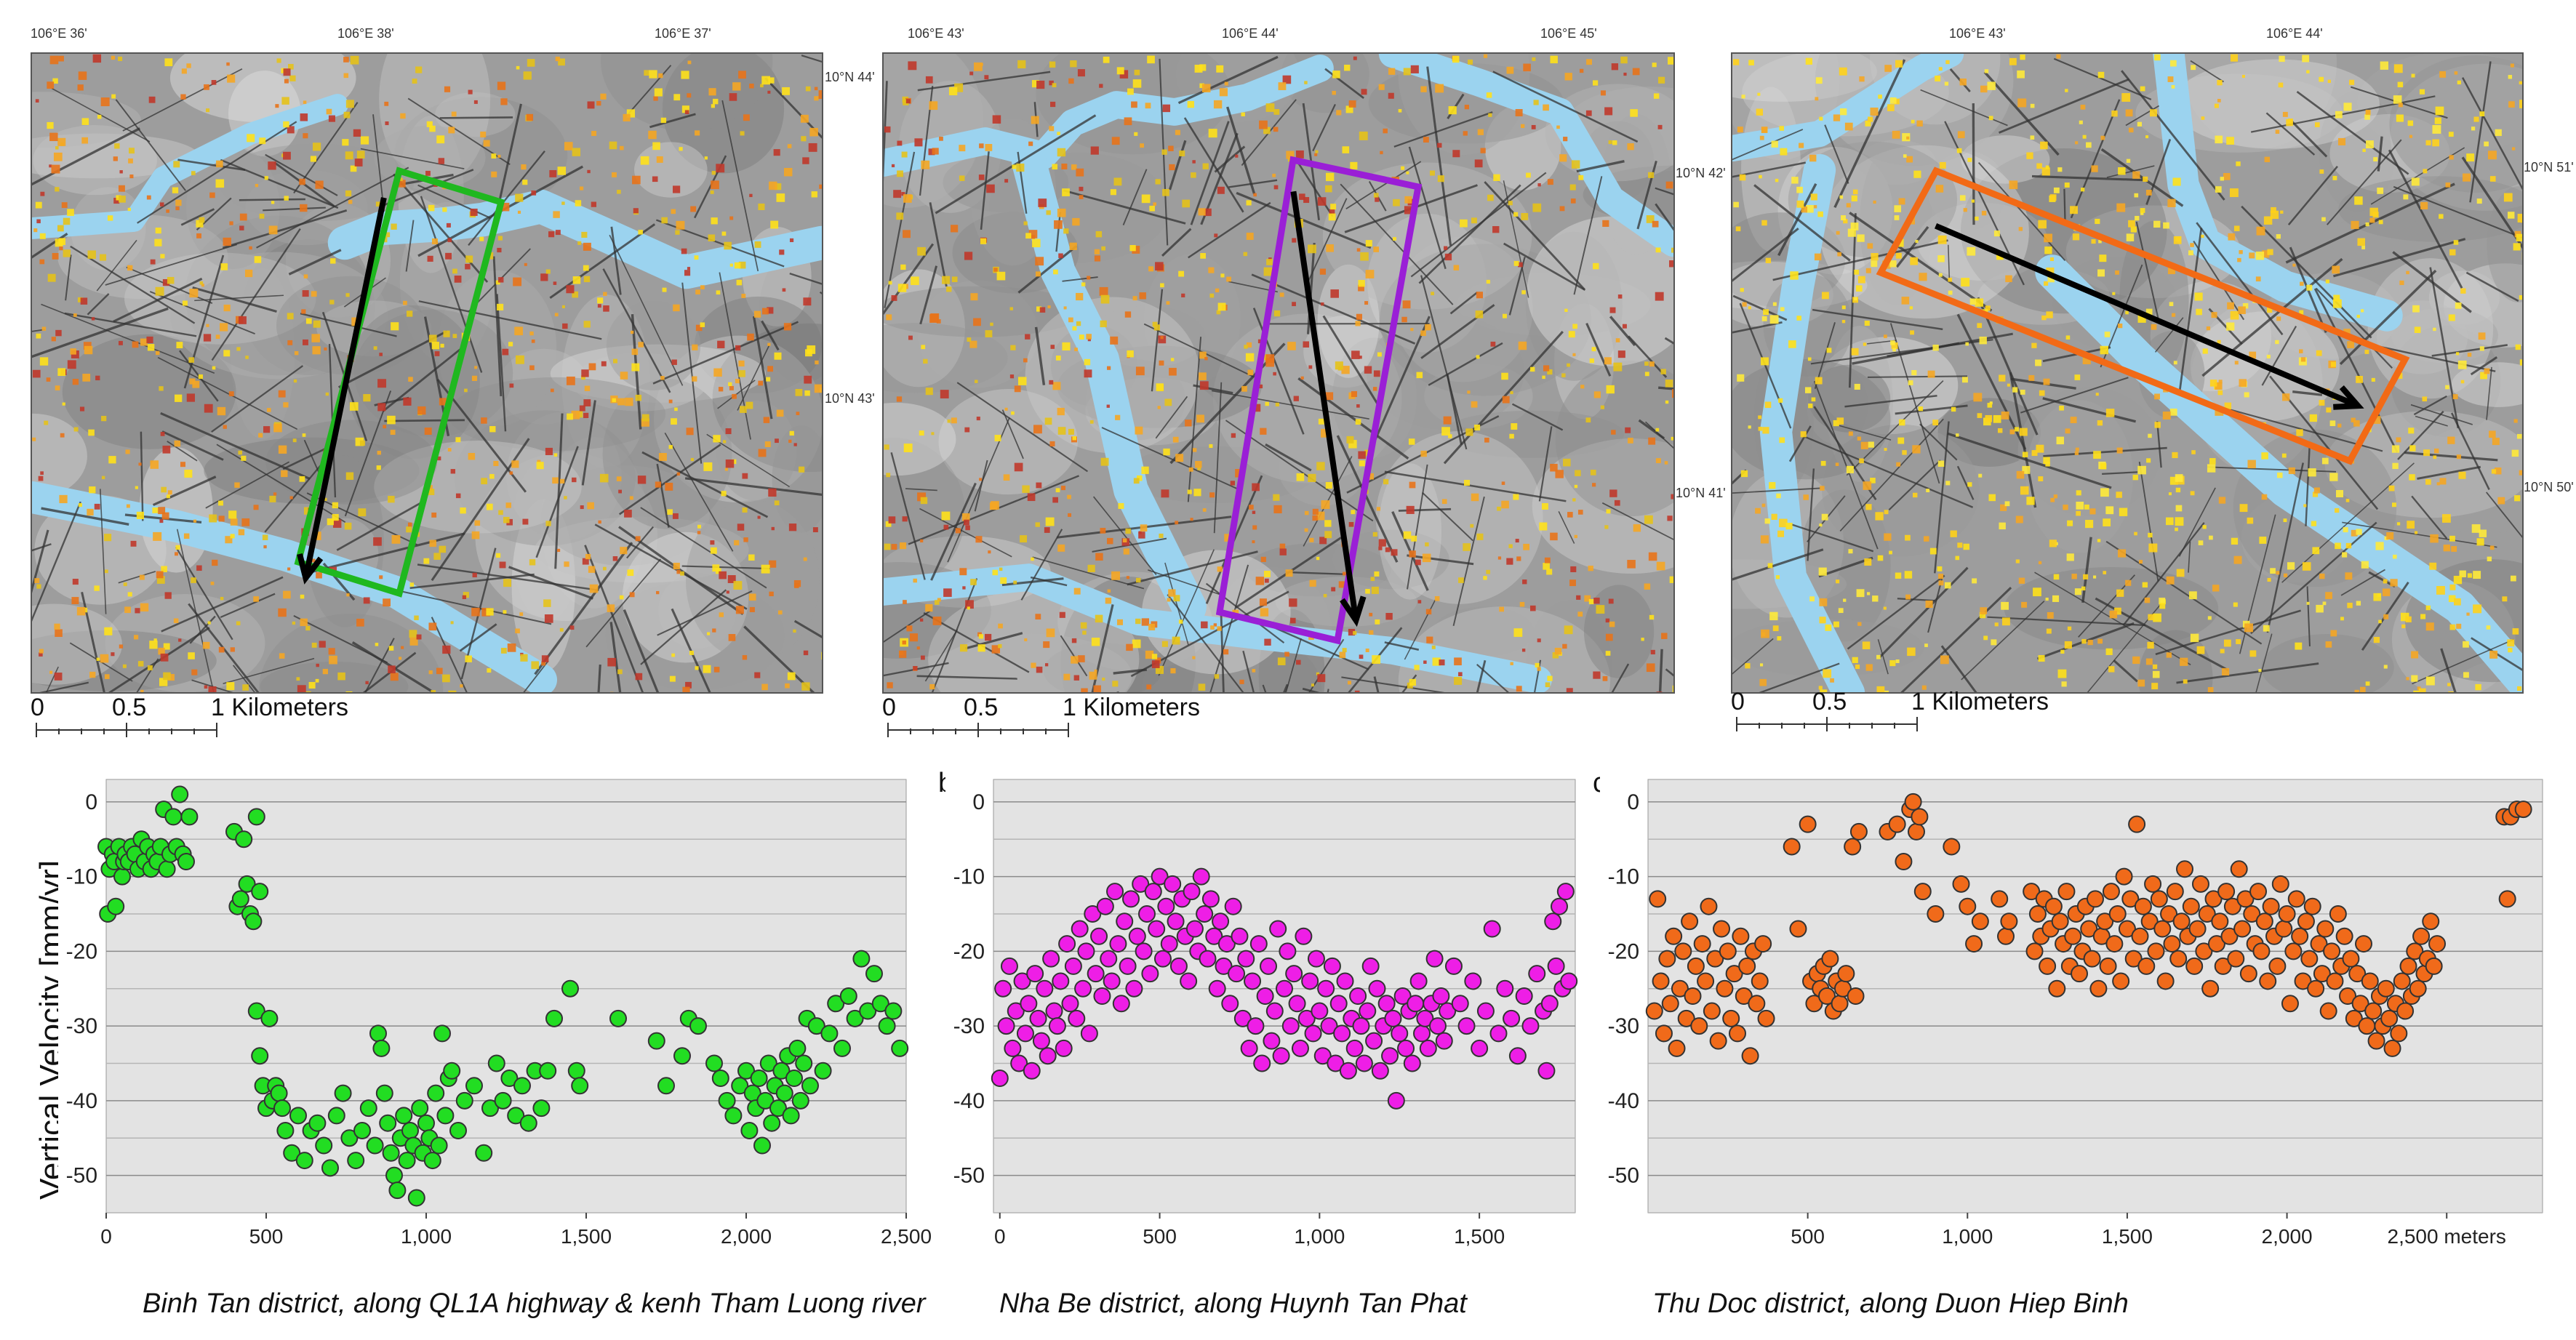 This screenshot has width=2576, height=1340. What do you see at coordinates (81, 1101) in the screenshot?
I see `y-tick-label: -40` at bounding box center [81, 1101].